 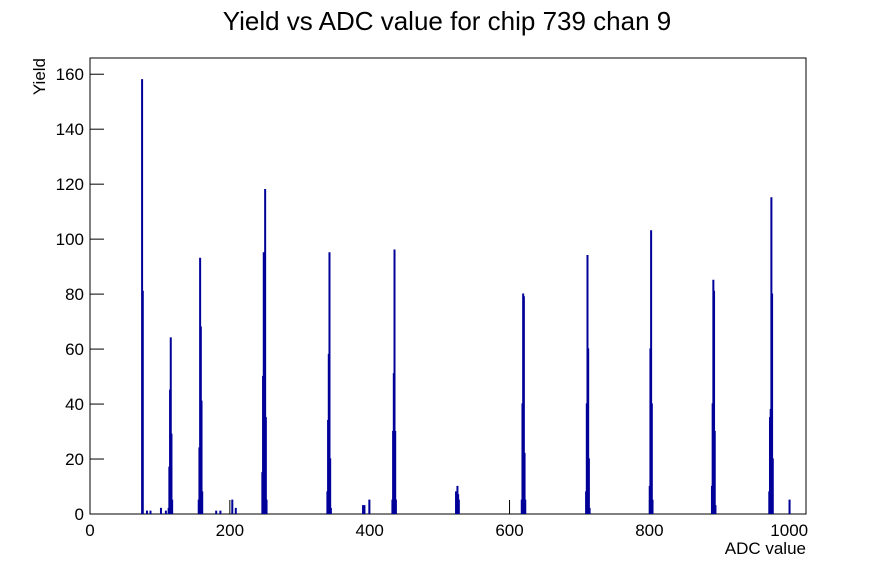 What do you see at coordinates (39, 76) in the screenshot?
I see `y-axis-label: Yield` at bounding box center [39, 76].